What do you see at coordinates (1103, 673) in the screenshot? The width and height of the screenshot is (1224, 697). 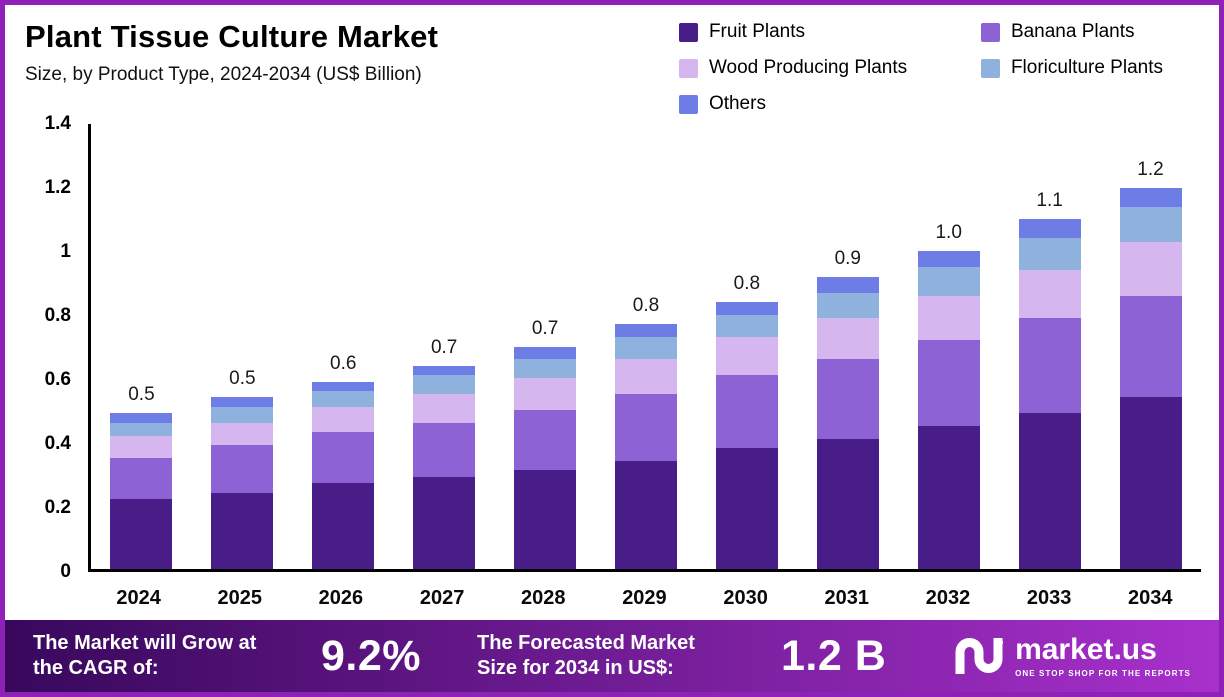 I see `brand-tagline: ONE STOP SHOP FOR THE REPORTS` at bounding box center [1103, 673].